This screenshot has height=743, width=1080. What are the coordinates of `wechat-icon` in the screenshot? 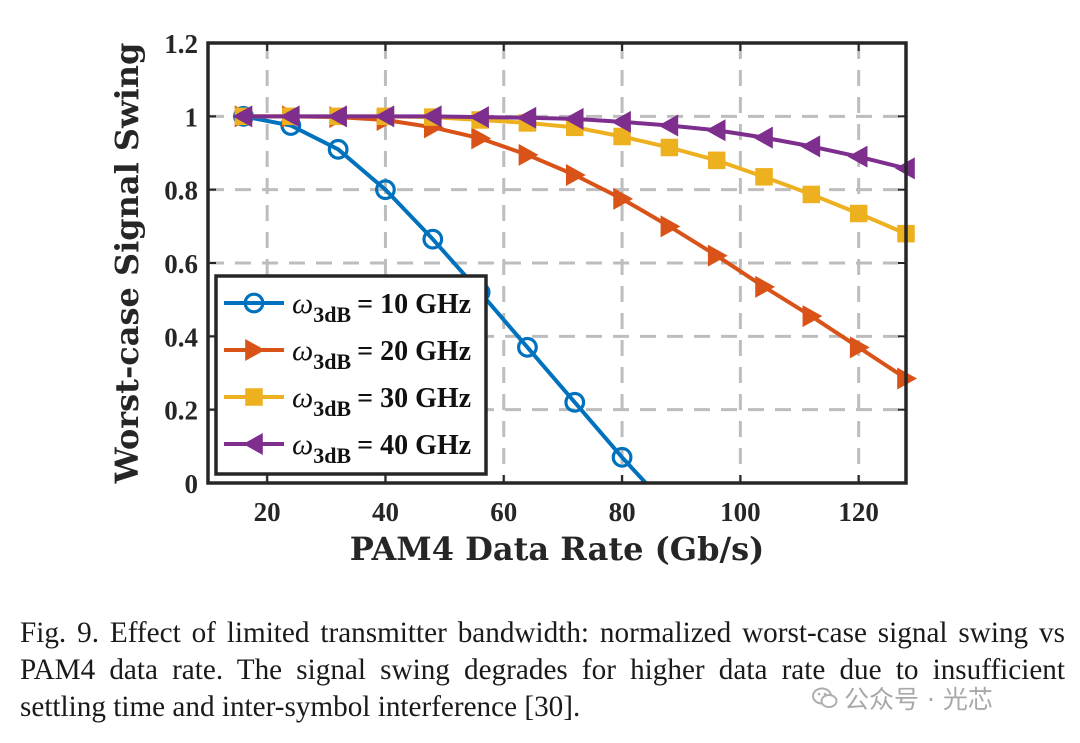 It's located at (825, 697).